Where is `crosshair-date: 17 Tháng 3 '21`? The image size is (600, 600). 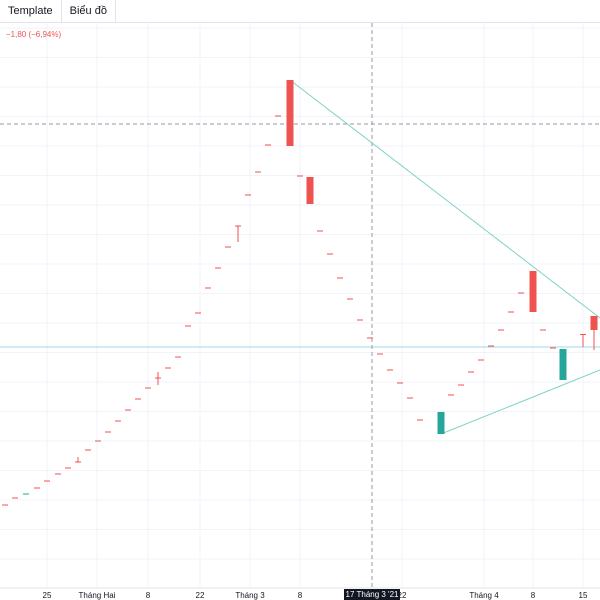 crosshair-date: 17 Tháng 3 '21 is located at coordinates (373, 594).